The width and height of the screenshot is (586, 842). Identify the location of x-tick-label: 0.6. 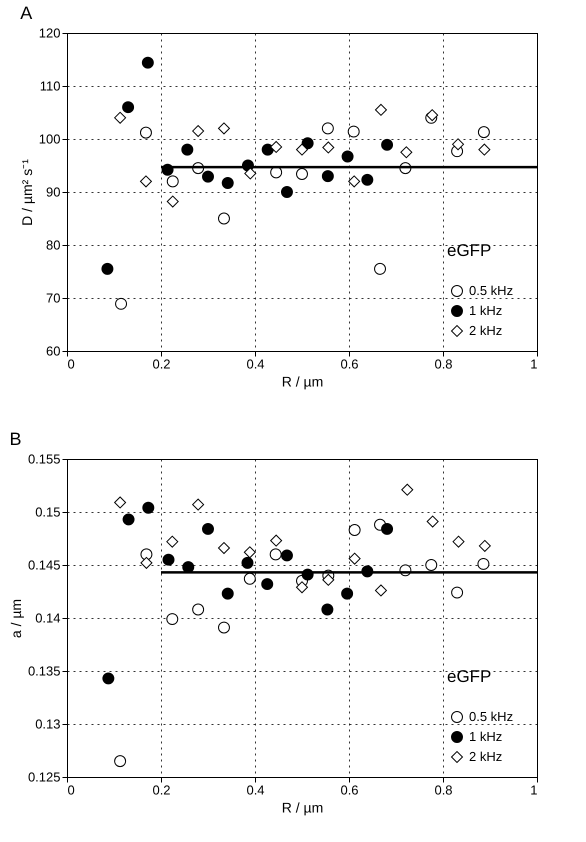
(349, 364).